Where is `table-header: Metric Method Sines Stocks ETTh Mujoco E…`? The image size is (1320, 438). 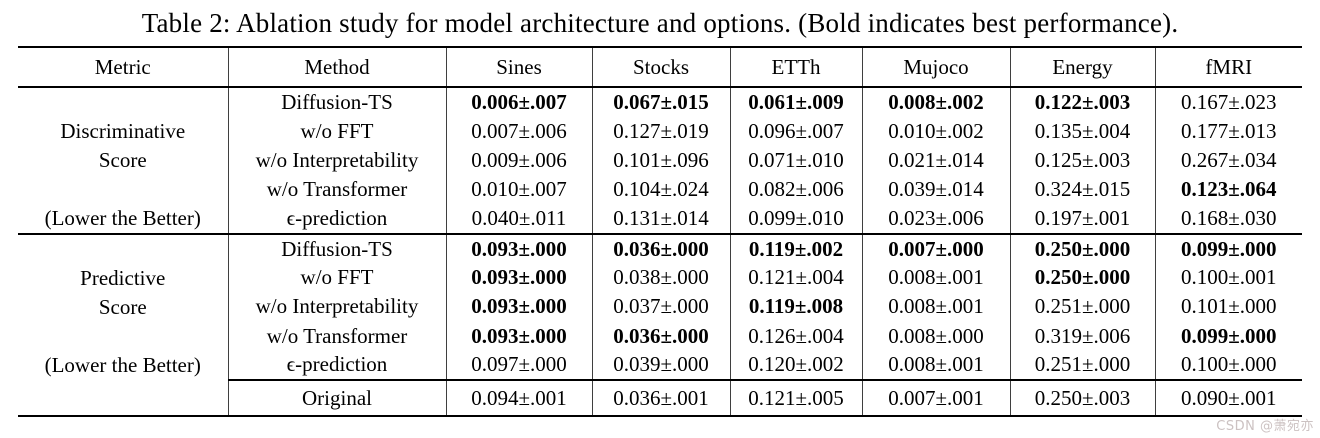 table-header: Metric Method Sines Stocks ETTh Mujoco E… is located at coordinates (660, 67).